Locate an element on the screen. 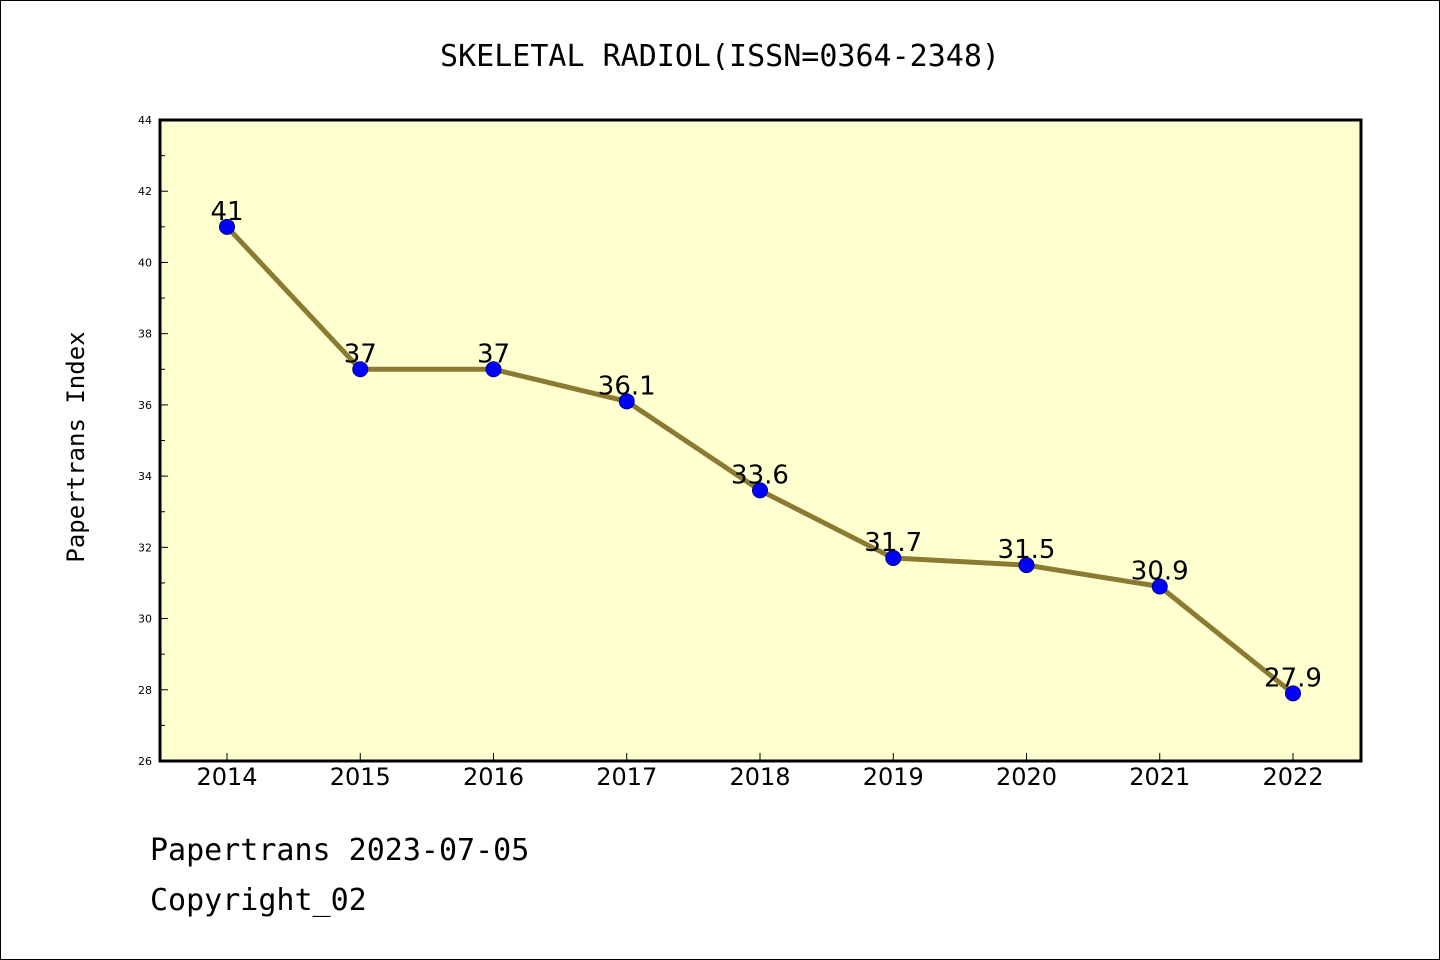  y-tick-label: 32 is located at coordinates (145, 547).